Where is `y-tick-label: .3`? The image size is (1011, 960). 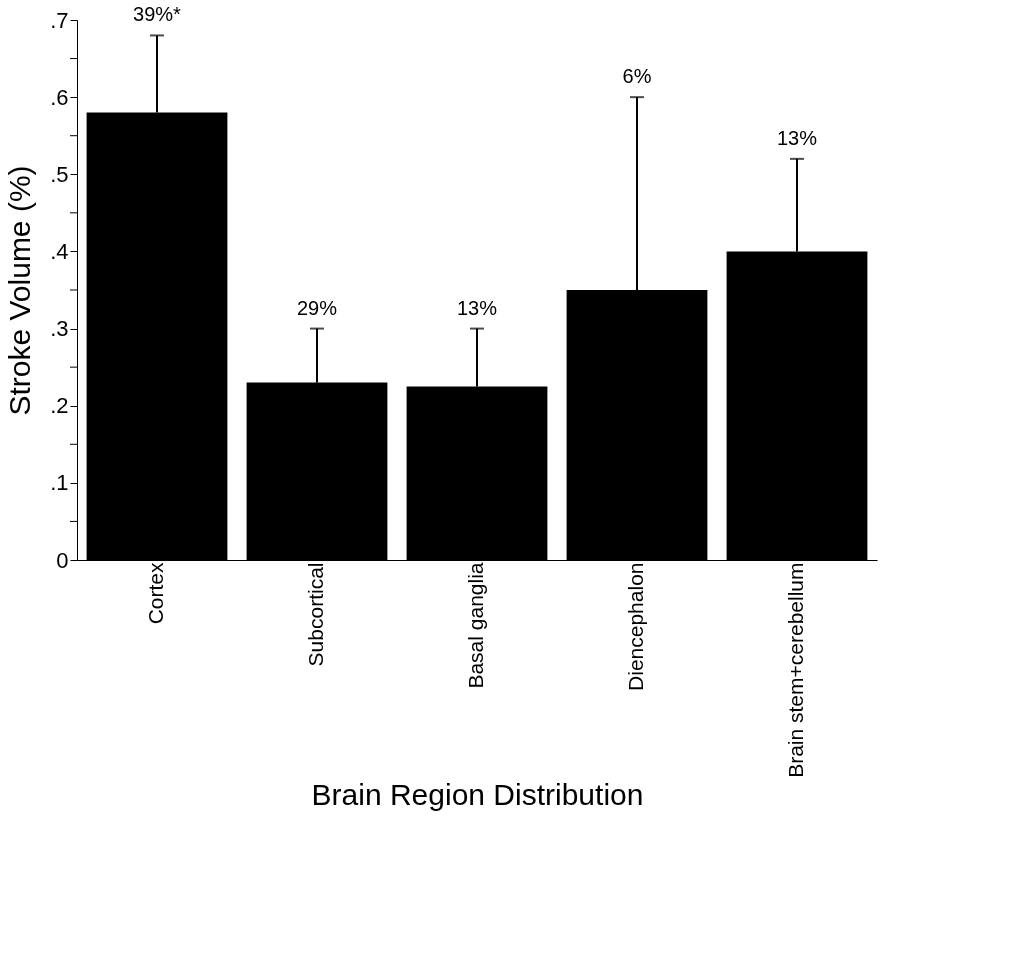 y-tick-label: .3 is located at coordinates (59, 329).